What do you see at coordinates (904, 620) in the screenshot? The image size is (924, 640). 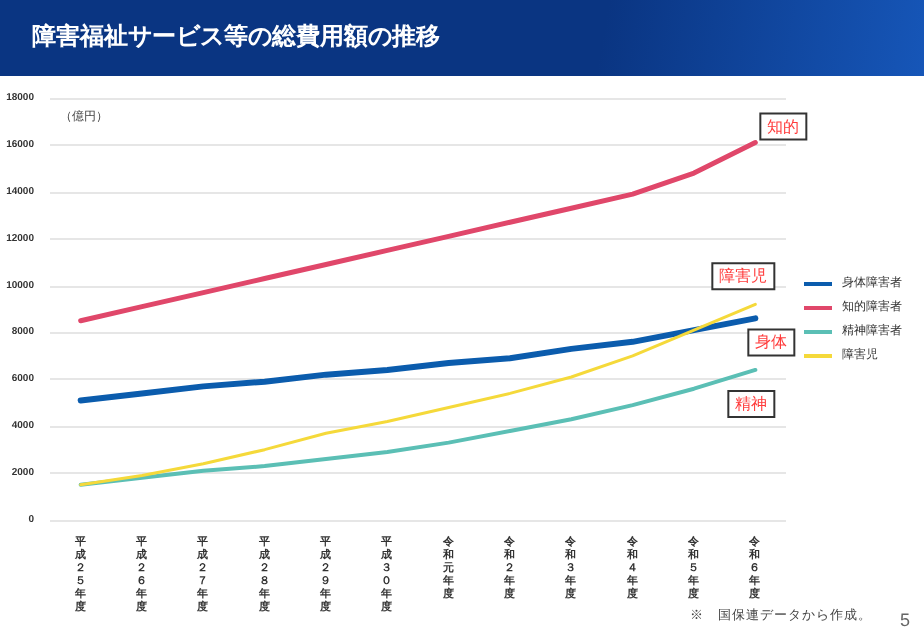 I see `text: 5` at bounding box center [904, 620].